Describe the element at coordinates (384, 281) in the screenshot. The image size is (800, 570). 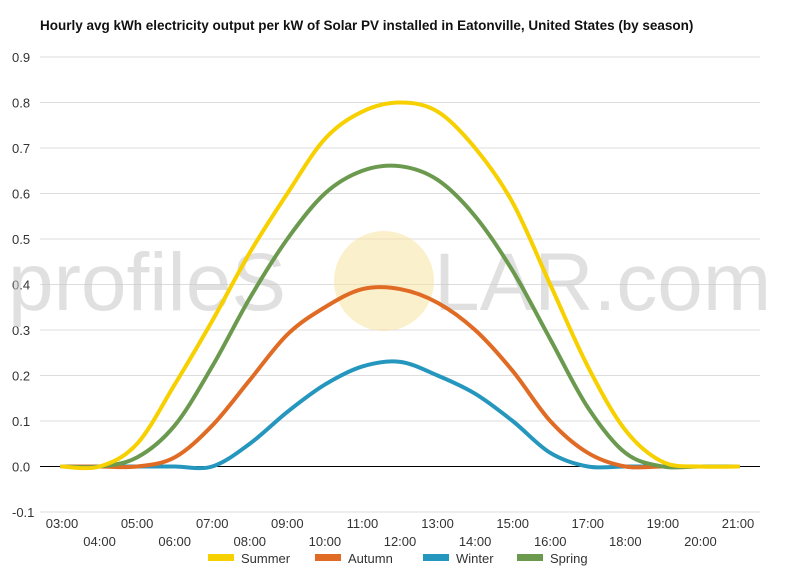
I see `watermark-sun-icon` at that location.